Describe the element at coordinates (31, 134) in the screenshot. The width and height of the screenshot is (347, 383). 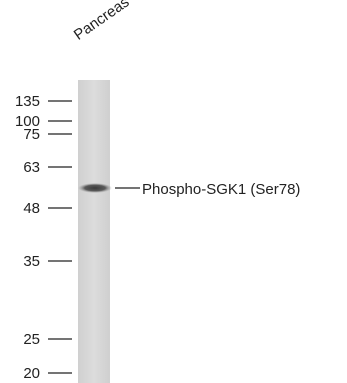
I see `marker-label-75: 75` at that location.